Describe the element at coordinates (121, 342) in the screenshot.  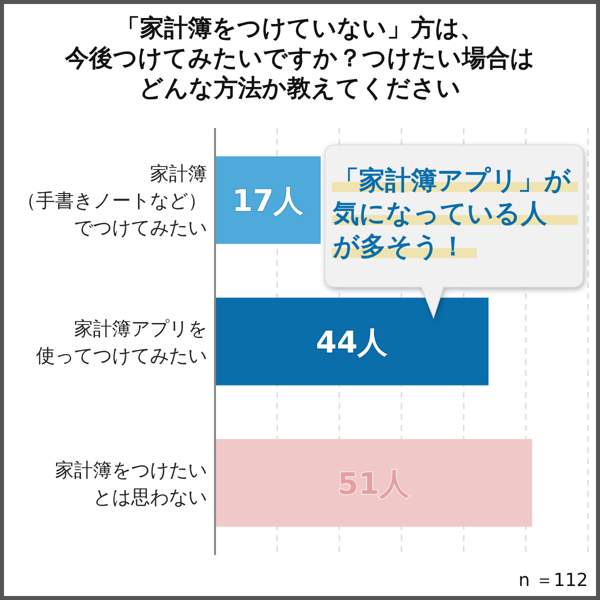
I see `y-tick-label: 家計簿アプリを使ってつけてみたい` at that location.